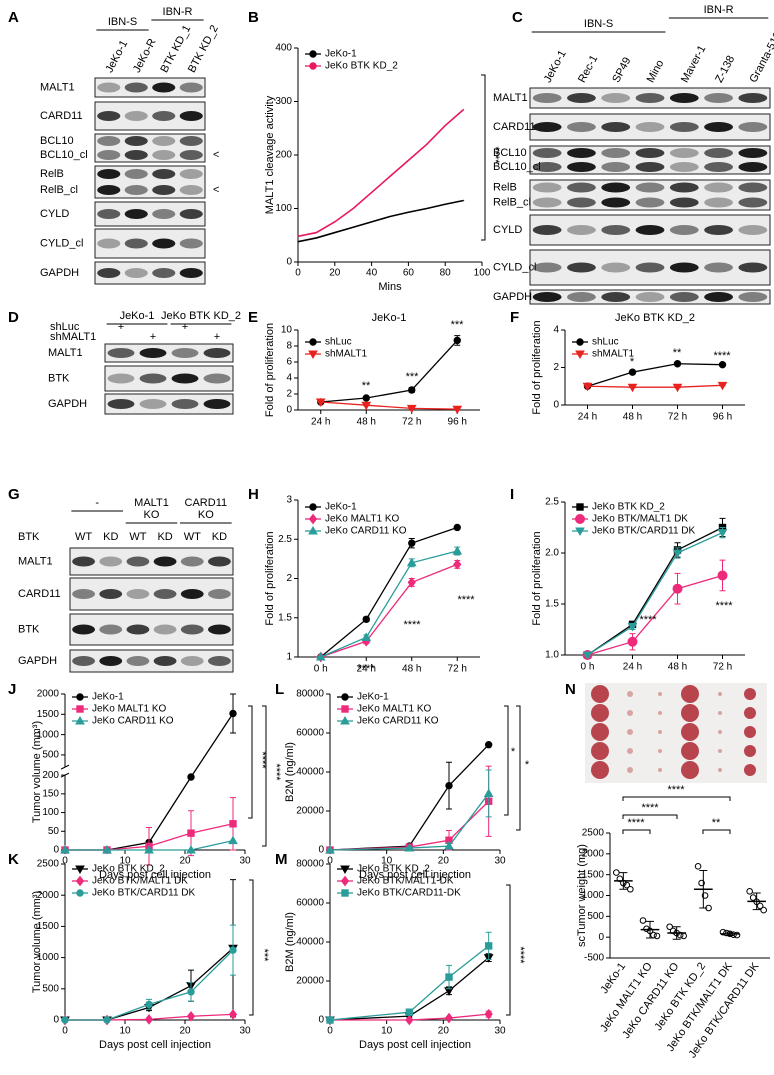  Describe the element at coordinates (14, 494) in the screenshot. I see `panel-letter: G` at that location.